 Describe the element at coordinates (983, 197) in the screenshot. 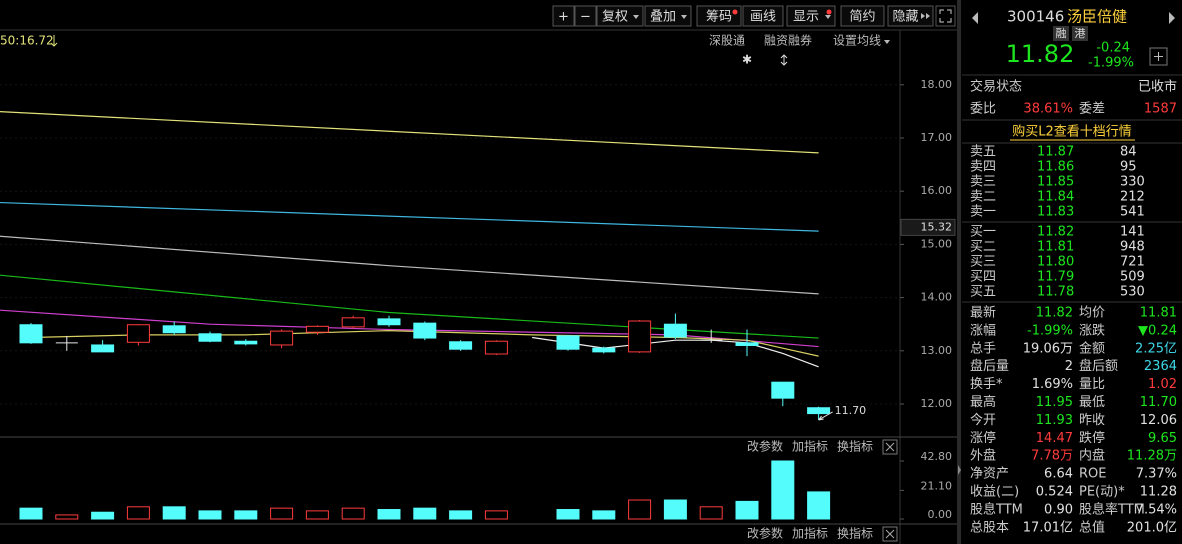

I see `book-label: 卖二` at that location.